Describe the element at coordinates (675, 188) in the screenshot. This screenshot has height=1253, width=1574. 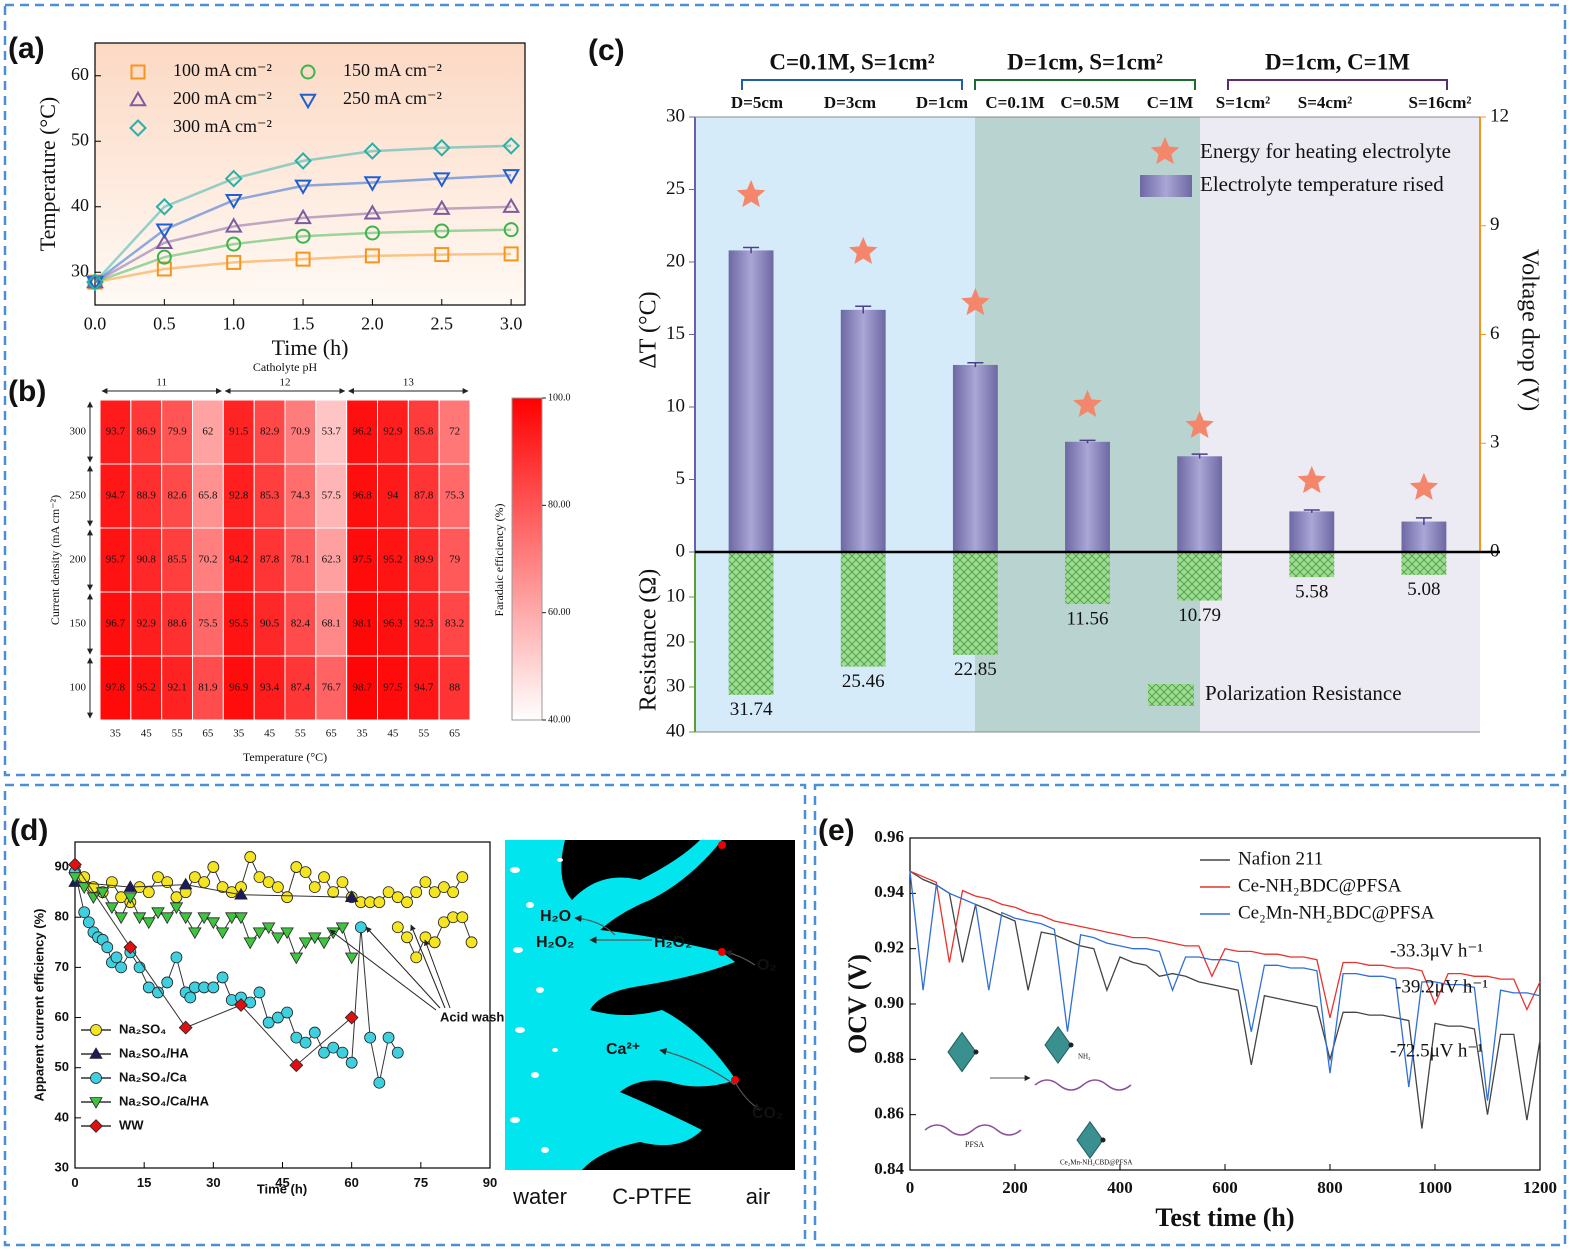
I see `y-tick-label: 25` at that location.